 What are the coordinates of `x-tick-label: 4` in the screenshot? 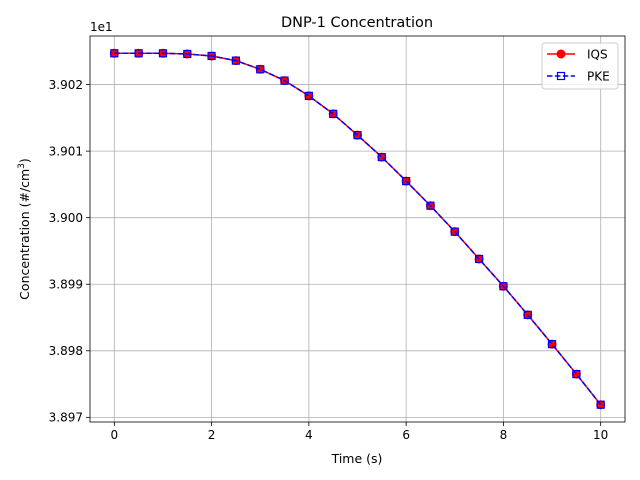 It's located at (309, 435).